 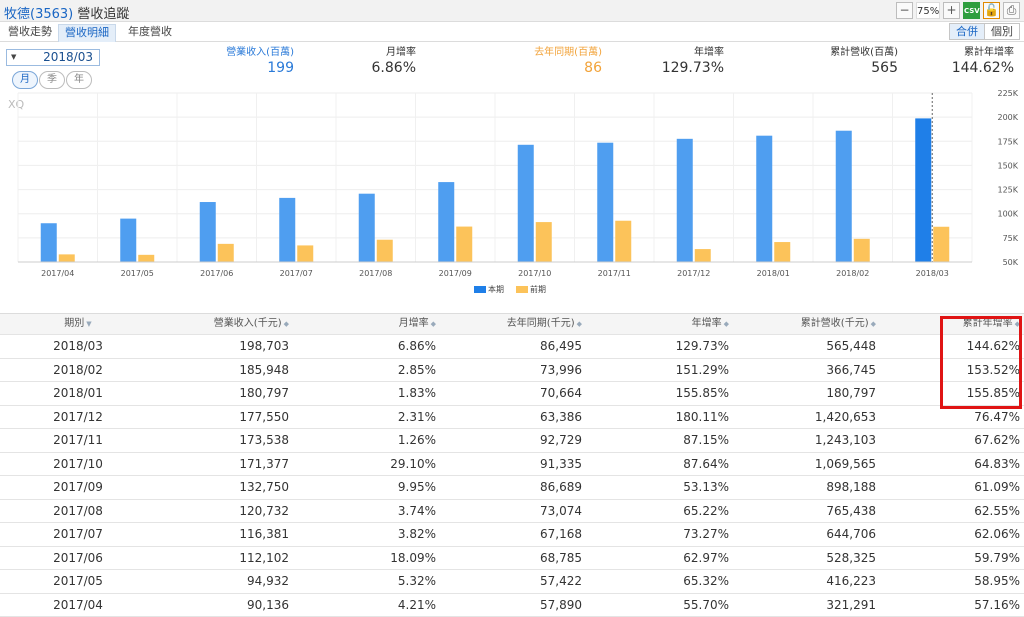 I want to click on column-header: 月增率◆, so click(x=417, y=324).